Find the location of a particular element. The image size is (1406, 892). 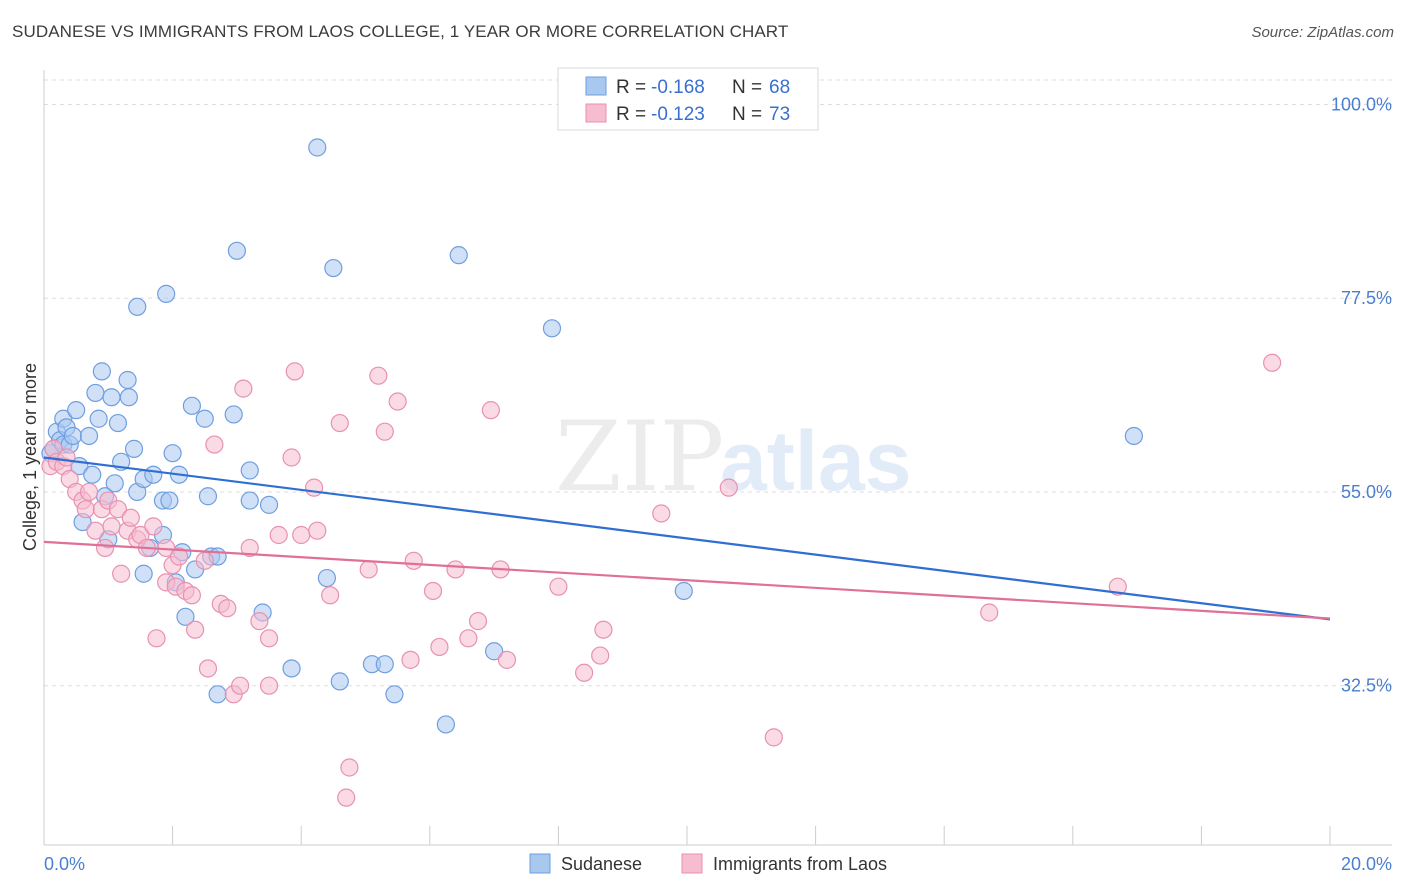

chart-source: Source: ZipAtlas.com is located at coordinates (1322, 32).